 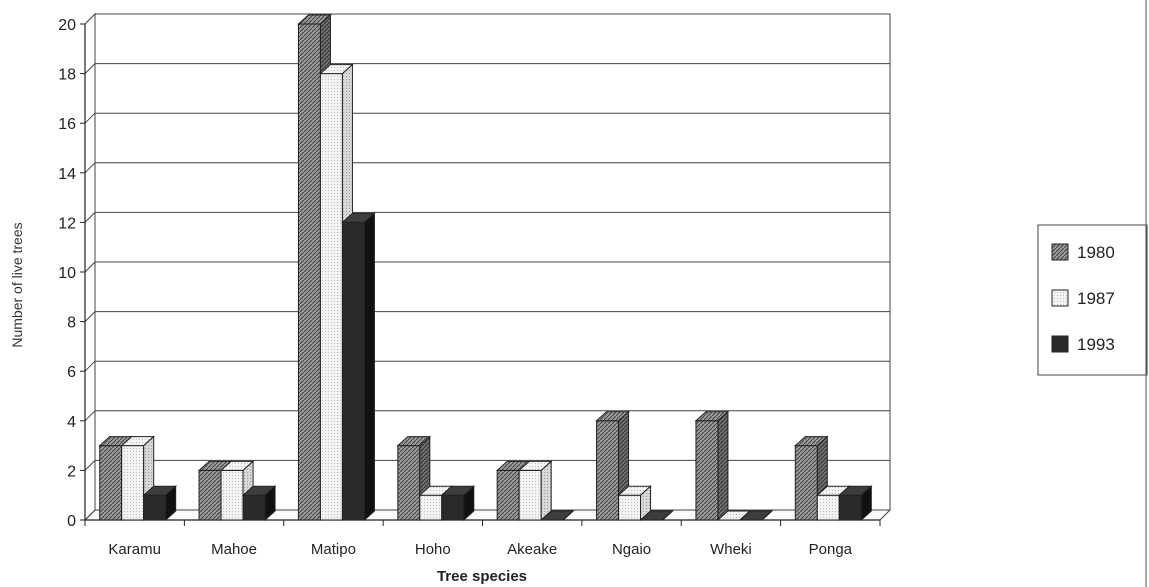 What do you see at coordinates (67, 223) in the screenshot?
I see `y-tick-label: 12` at bounding box center [67, 223].